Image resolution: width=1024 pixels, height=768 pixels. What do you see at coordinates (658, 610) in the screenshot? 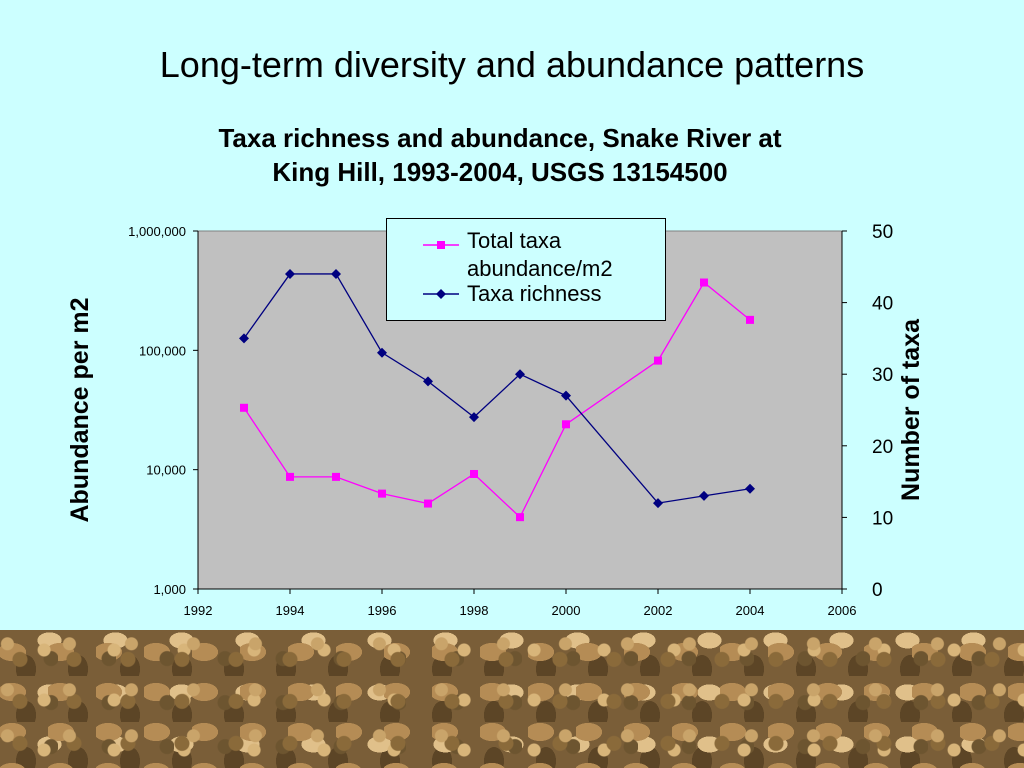
I see `x-tick-label: 2002` at bounding box center [658, 610].